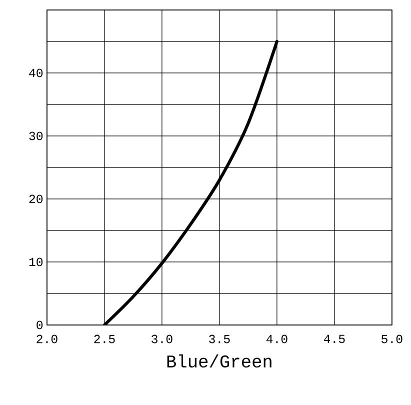  What do you see at coordinates (162, 339) in the screenshot?
I see `x-tick-label: 3.0` at bounding box center [162, 339].